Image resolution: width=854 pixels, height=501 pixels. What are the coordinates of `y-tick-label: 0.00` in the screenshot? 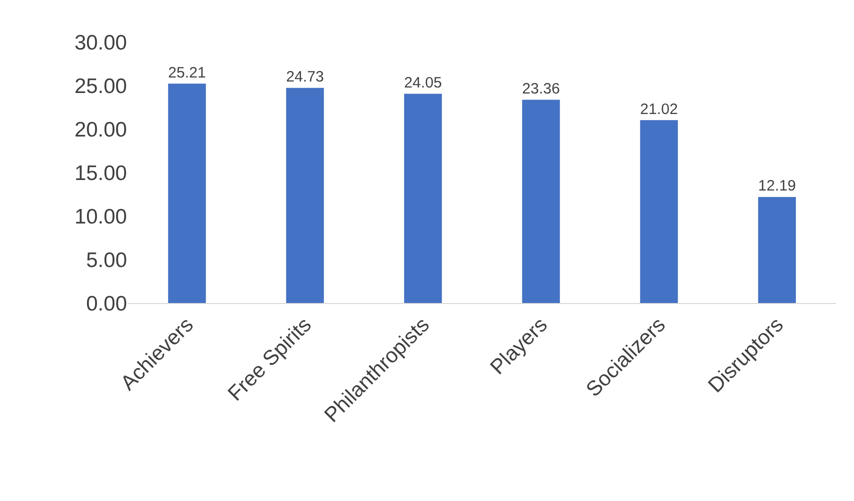 It's located at (106, 304).